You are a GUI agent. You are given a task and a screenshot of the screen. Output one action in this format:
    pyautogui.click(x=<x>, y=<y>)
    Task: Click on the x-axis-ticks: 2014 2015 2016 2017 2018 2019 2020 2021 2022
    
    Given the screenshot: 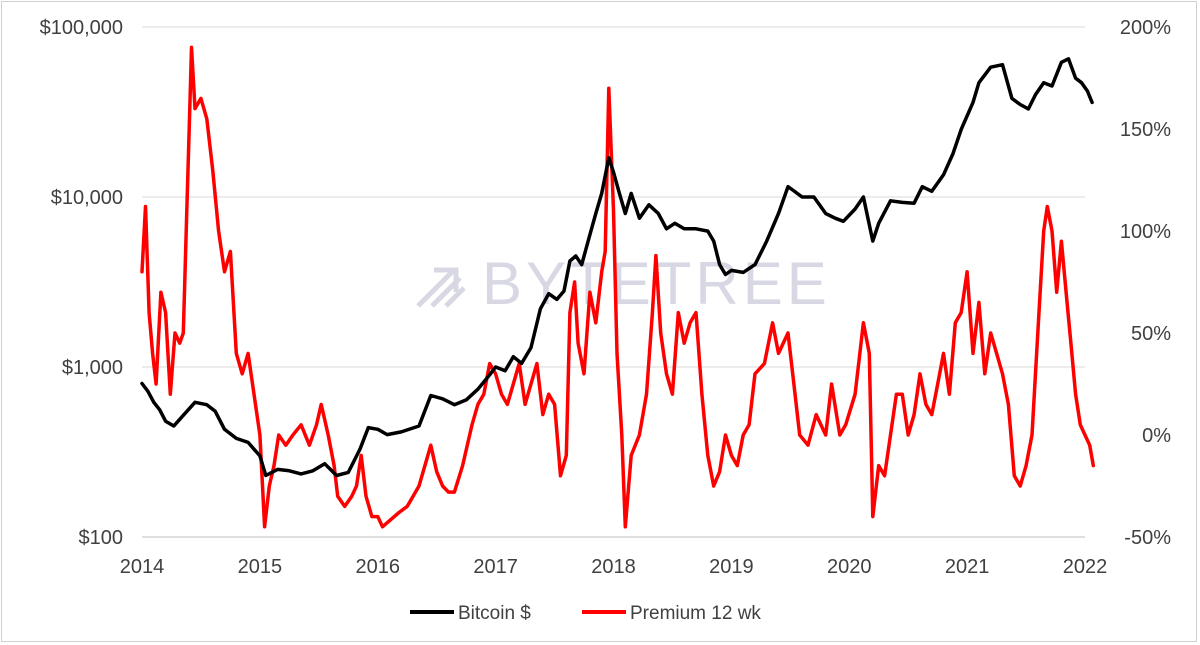 What is the action you would take?
    pyautogui.click(x=614, y=567)
    